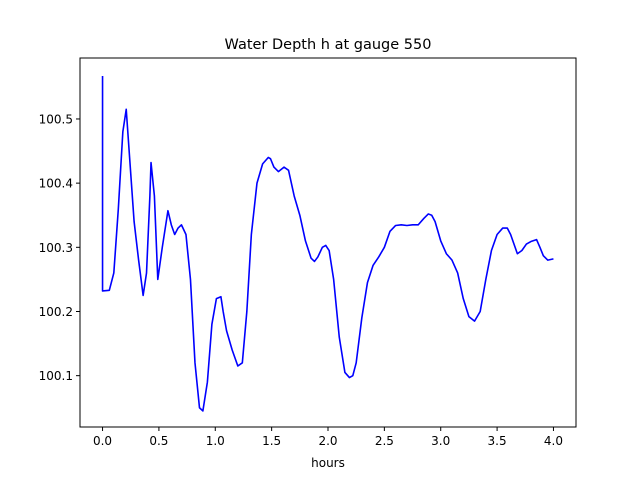 The width and height of the screenshot is (640, 480). I want to click on x-tick-label: 1.5, so click(271, 441).